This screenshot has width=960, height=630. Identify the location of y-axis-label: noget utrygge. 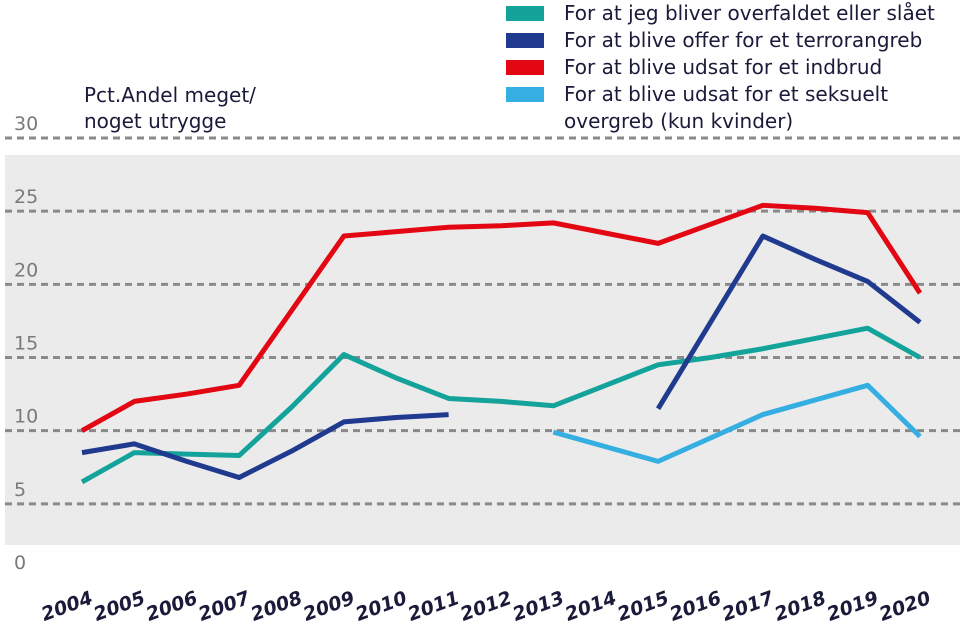
(155, 121).